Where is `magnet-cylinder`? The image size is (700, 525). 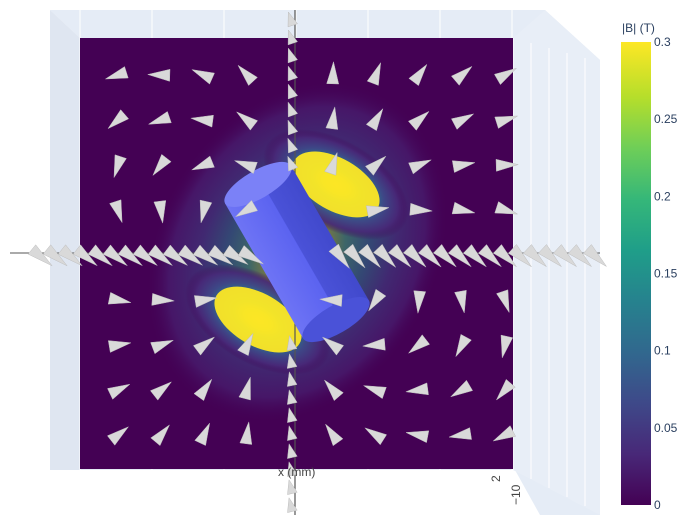
magnet-cylinder is located at coordinates (297, 251).